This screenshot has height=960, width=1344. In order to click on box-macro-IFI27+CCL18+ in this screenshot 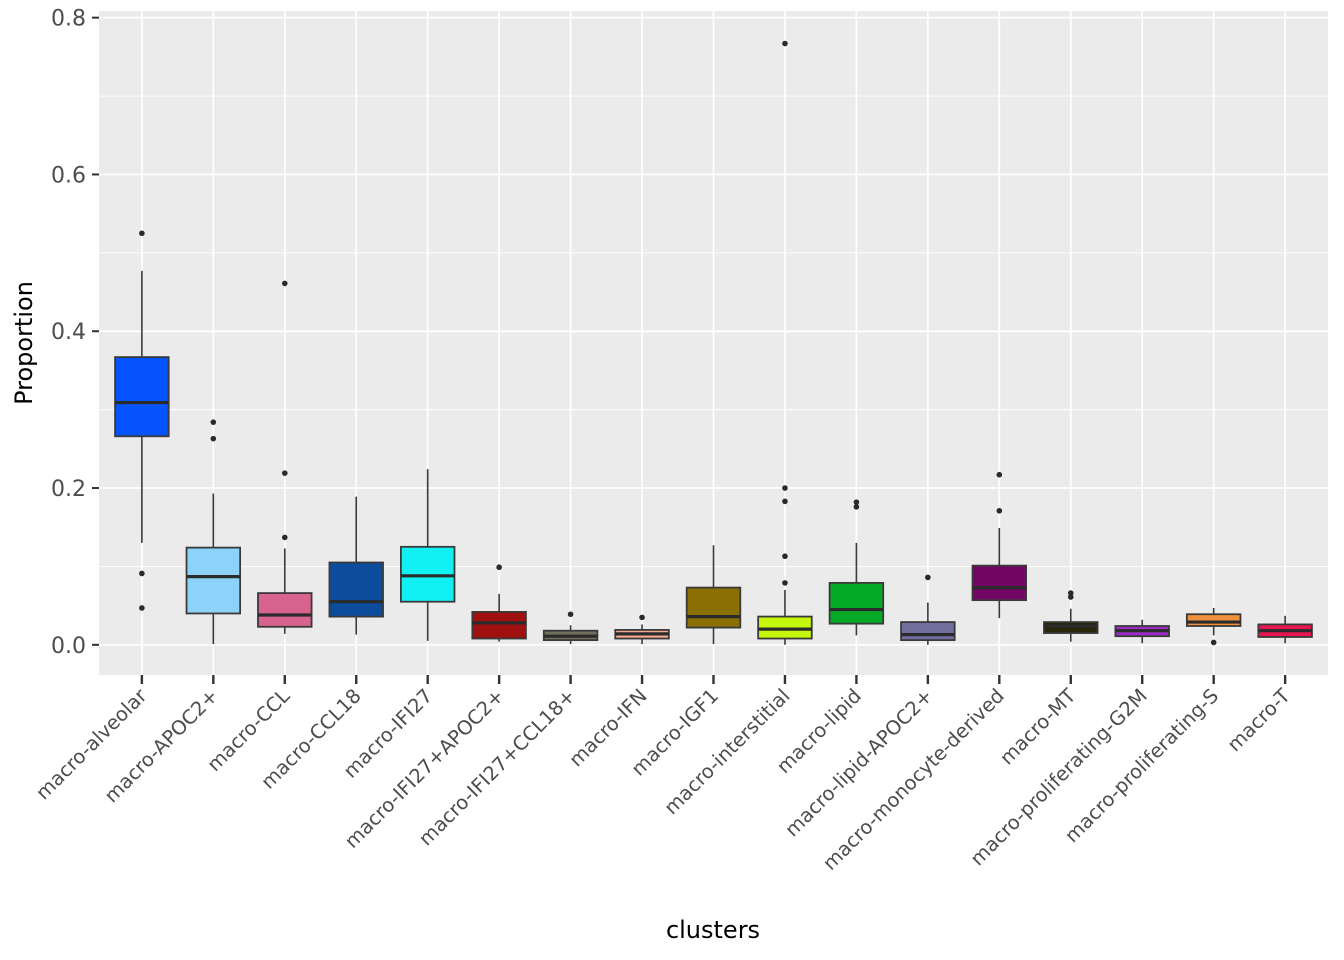, I will do `click(570, 628)`.